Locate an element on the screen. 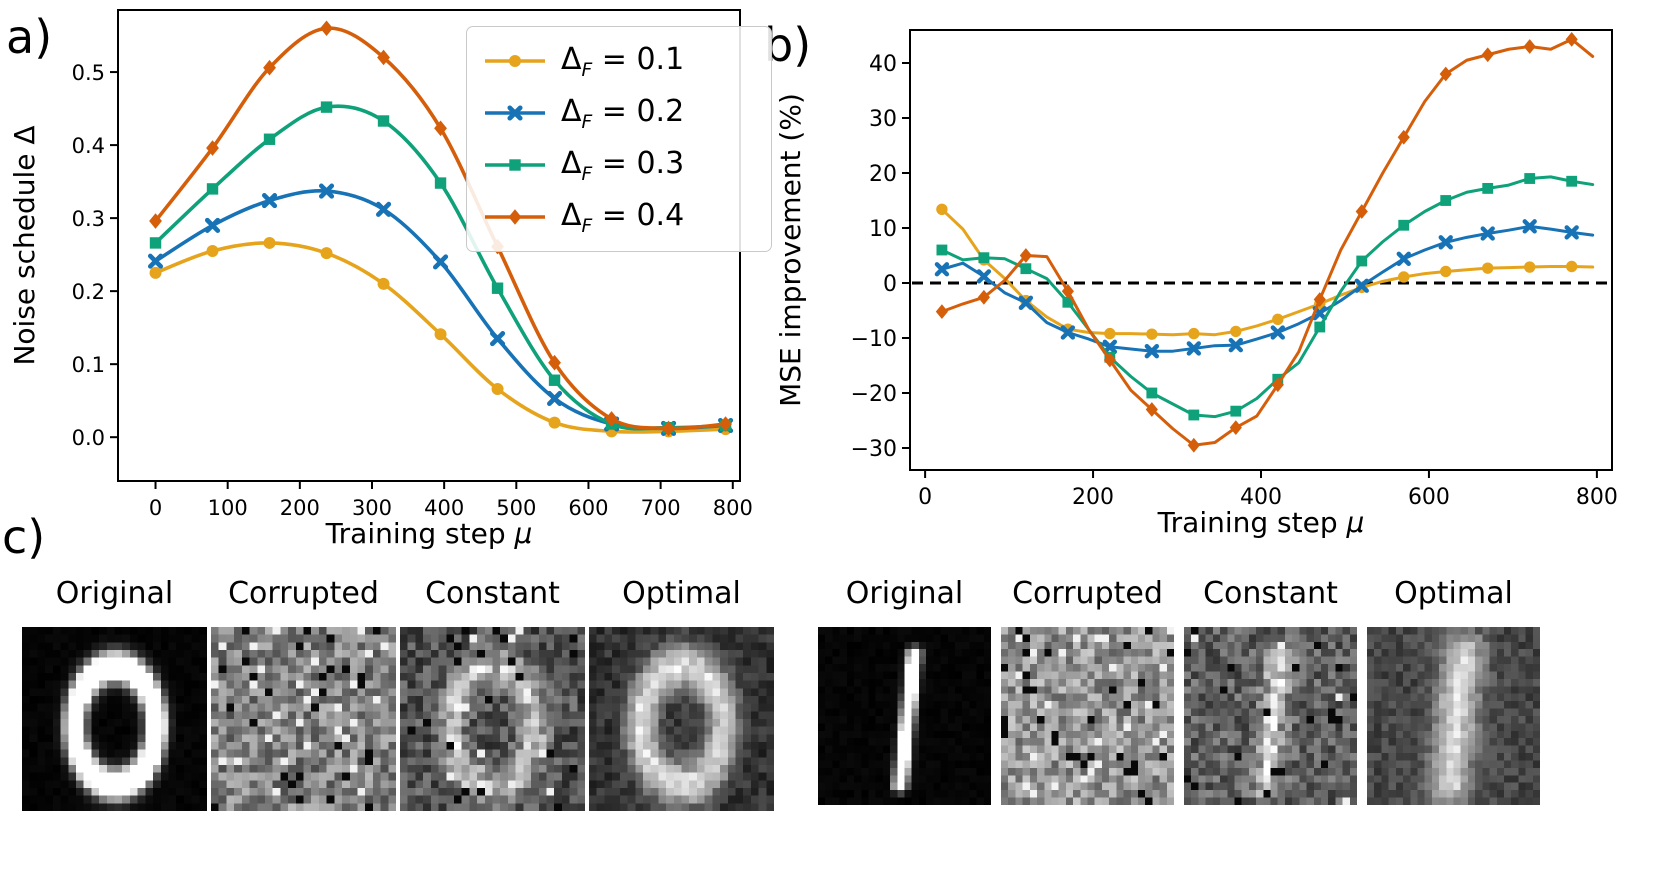 The height and width of the screenshot is (874, 1661). legend-label: ΔF = 0.1 is located at coordinates (623, 61).